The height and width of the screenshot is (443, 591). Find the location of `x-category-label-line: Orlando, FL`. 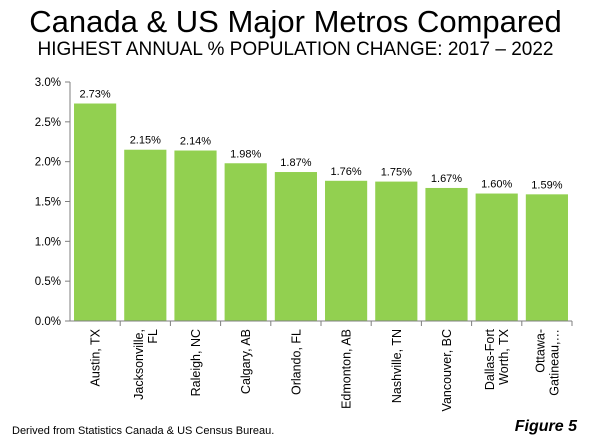

x-category-label-line: Orlando, FL is located at coordinates (296, 362).